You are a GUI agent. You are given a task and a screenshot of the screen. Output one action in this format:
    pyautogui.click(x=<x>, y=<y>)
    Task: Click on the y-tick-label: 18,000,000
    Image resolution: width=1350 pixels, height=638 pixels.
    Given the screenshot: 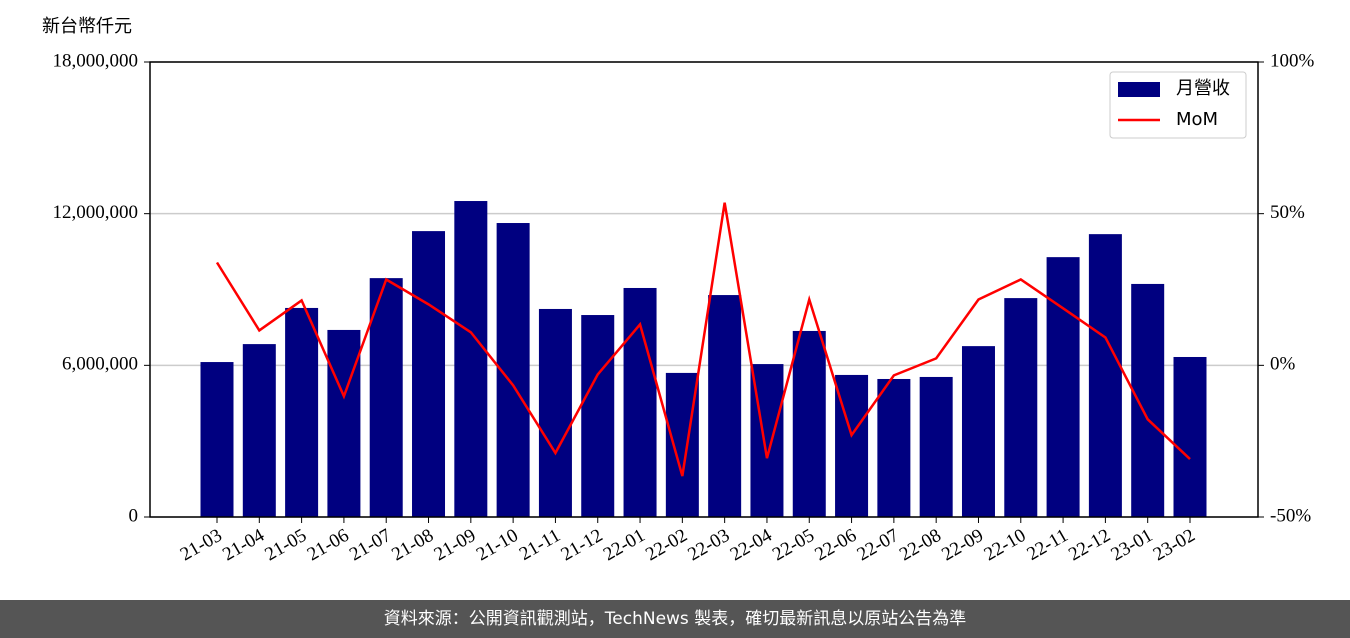 What is the action you would take?
    pyautogui.click(x=96, y=60)
    